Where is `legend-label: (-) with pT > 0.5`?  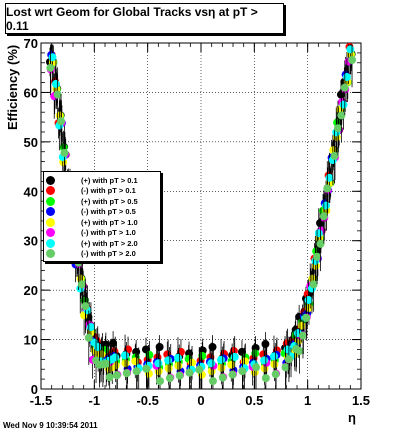
legend-label: (-) with pT > 0.5 is located at coordinates (108, 211).